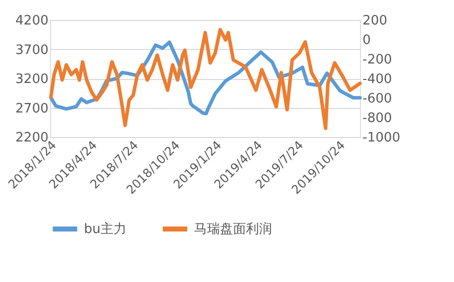  What do you see at coordinates (377, 60) in the screenshot?
I see `y2-tick-label: -200` at bounding box center [377, 60].